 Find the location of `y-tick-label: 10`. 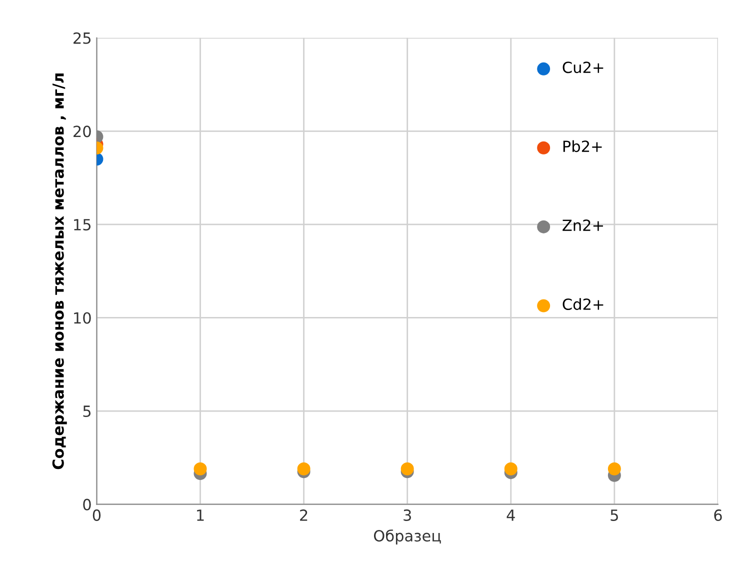

y-tick-label: 10 is located at coordinates (82, 318).